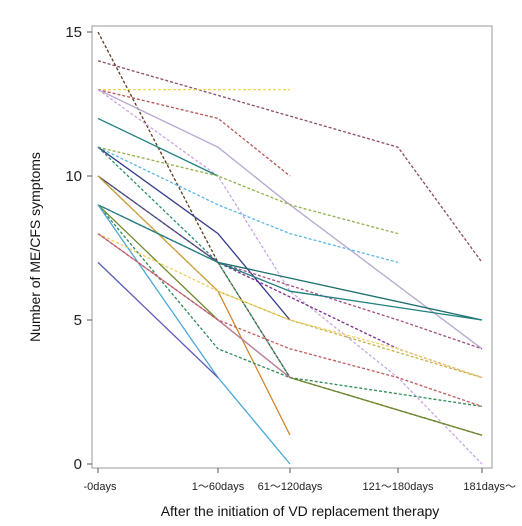 This screenshot has height=526, width=522. What do you see at coordinates (78, 248) in the screenshot?
I see `y-axis-ticks: 0 5 10 15` at bounding box center [78, 248].